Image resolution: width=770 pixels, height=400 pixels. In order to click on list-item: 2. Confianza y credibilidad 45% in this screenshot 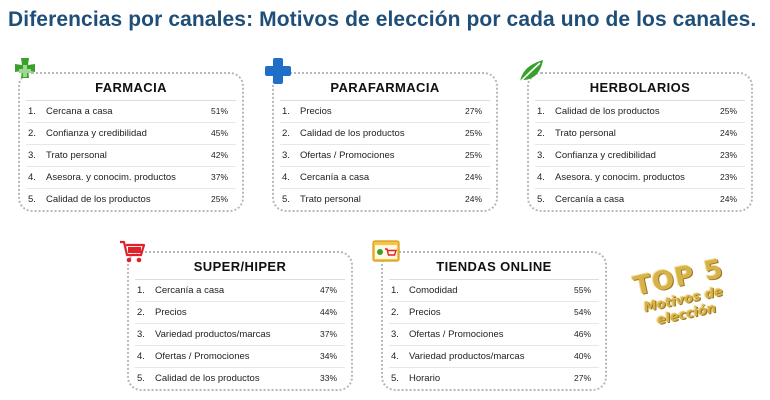, I will do `click(131, 132)`.